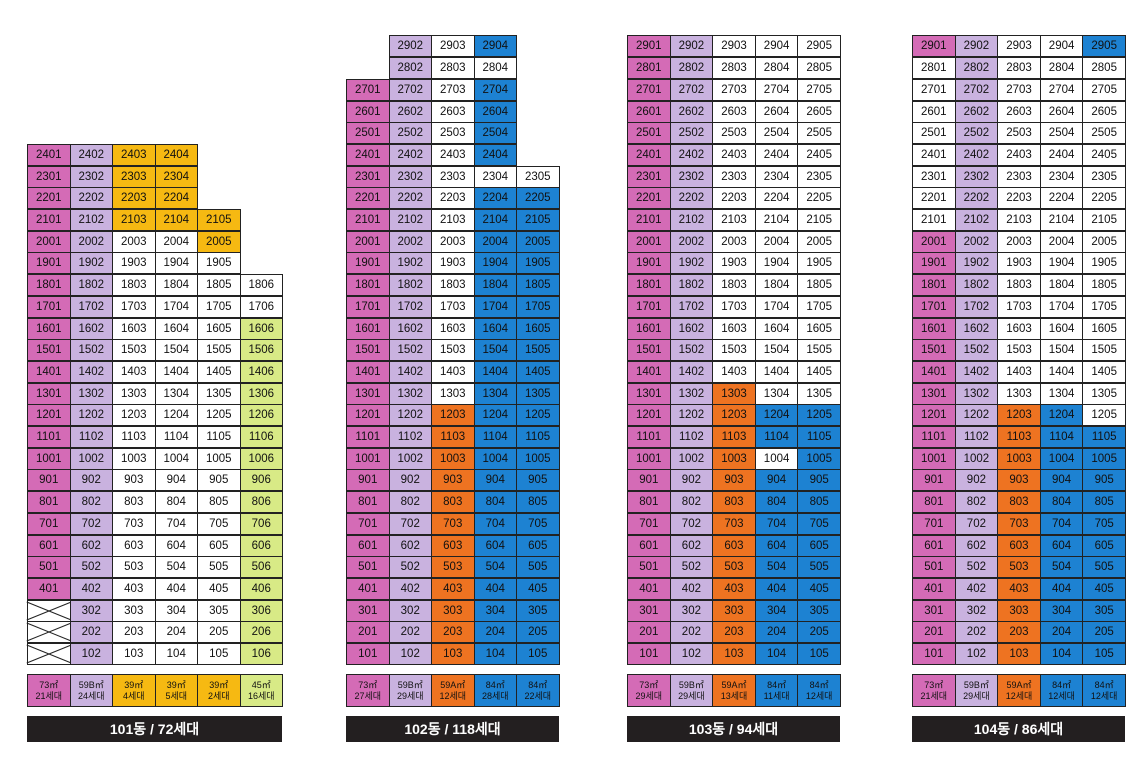 The image size is (1143, 761). What do you see at coordinates (649, 632) in the screenshot?
I see `unit-cell: 201` at bounding box center [649, 632].